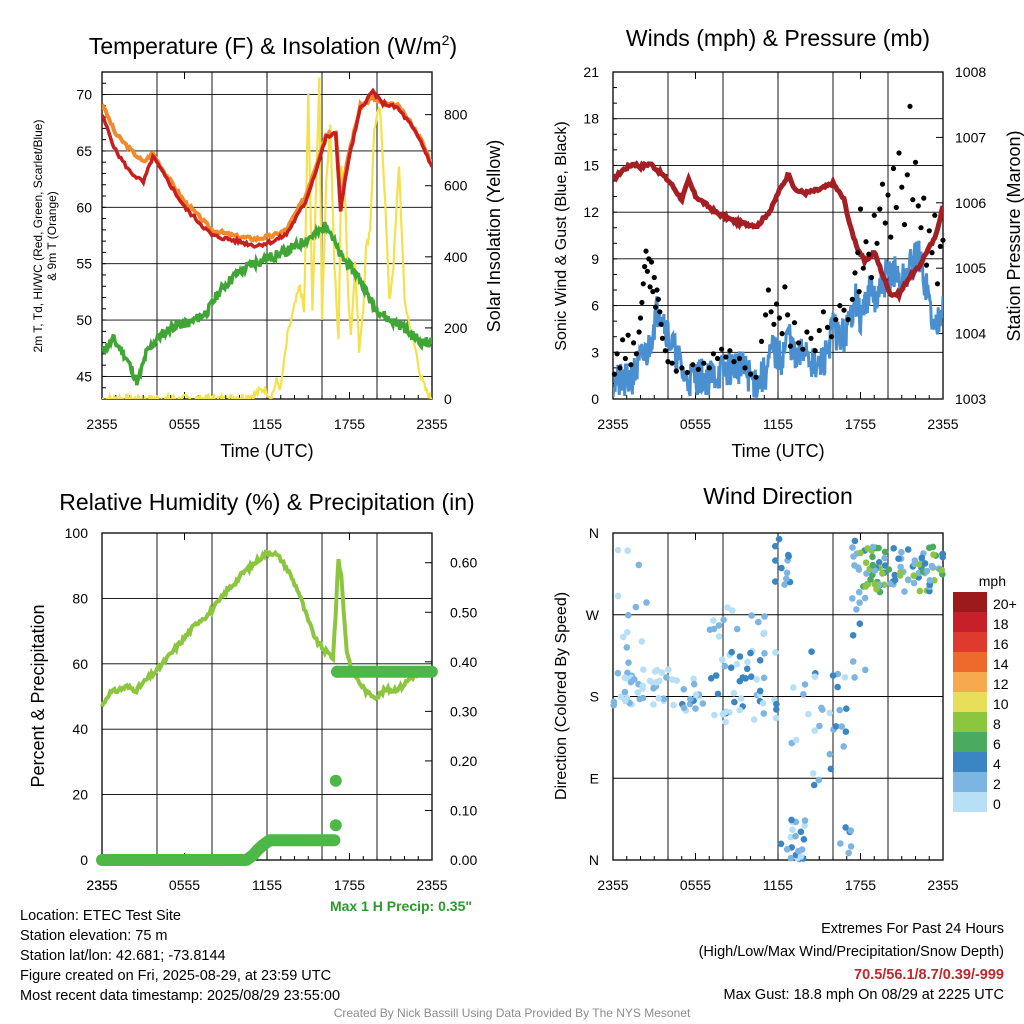 The width and height of the screenshot is (1024, 1024). What do you see at coordinates (1001, 644) in the screenshot?
I see `dir-legend-label: 16` at bounding box center [1001, 644].